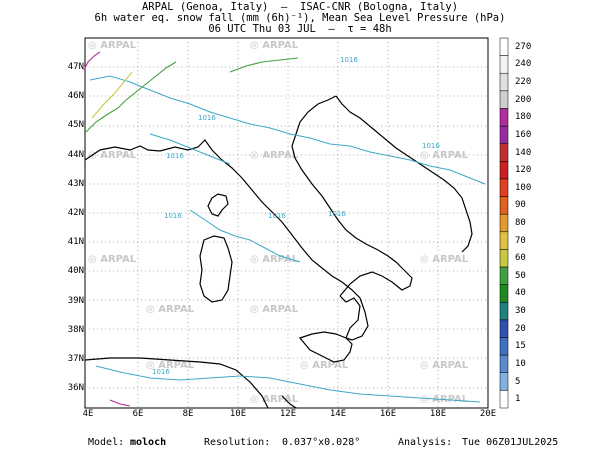  What do you see at coordinates (388, 414) in the screenshot?
I see `x-tick-label: 16E` at bounding box center [388, 414].